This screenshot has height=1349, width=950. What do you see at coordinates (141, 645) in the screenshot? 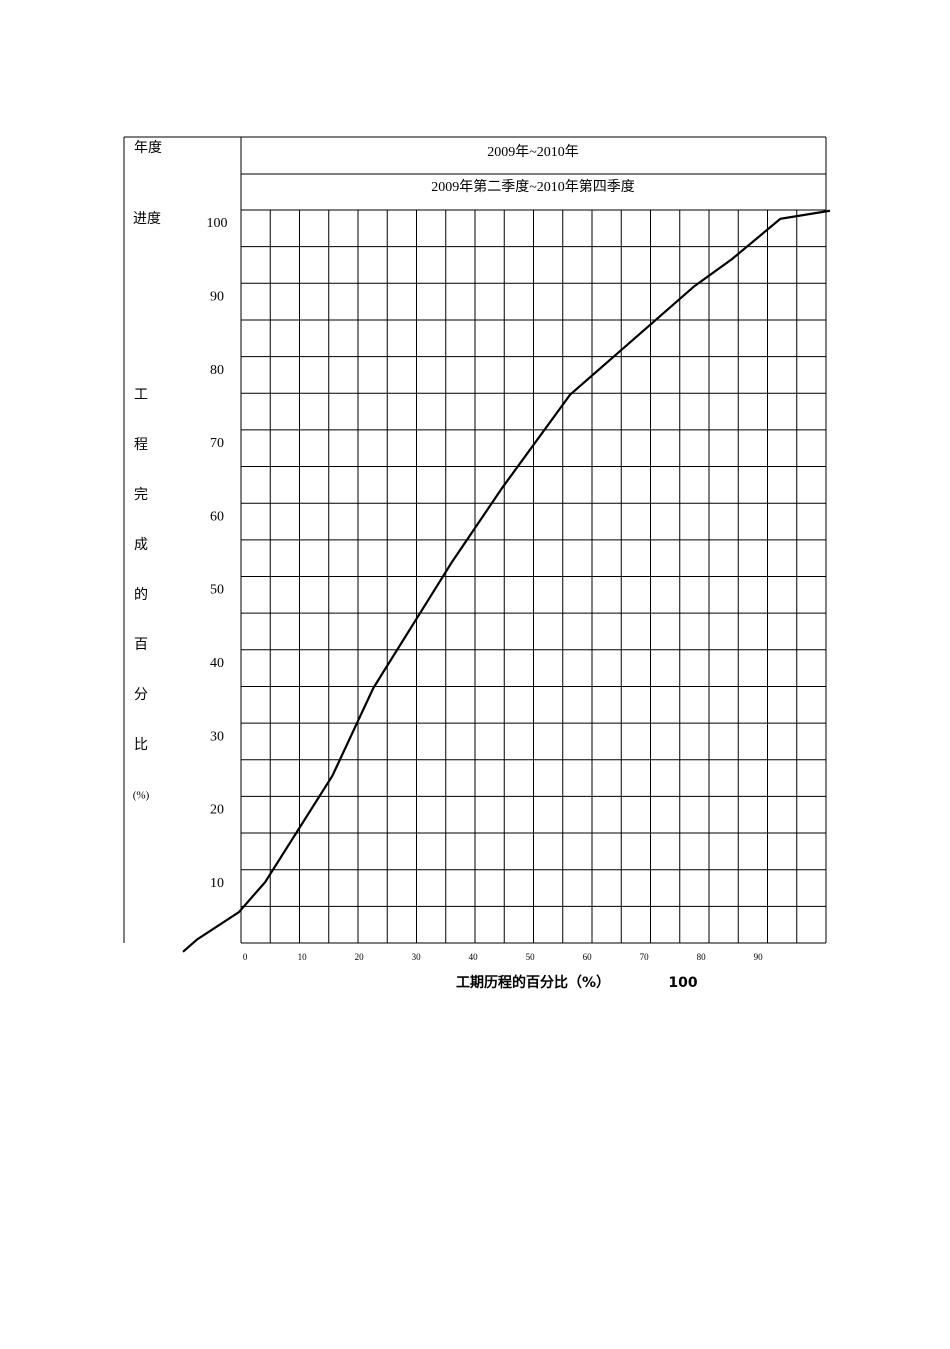
I see `y-axis-label: 百` at bounding box center [141, 645].